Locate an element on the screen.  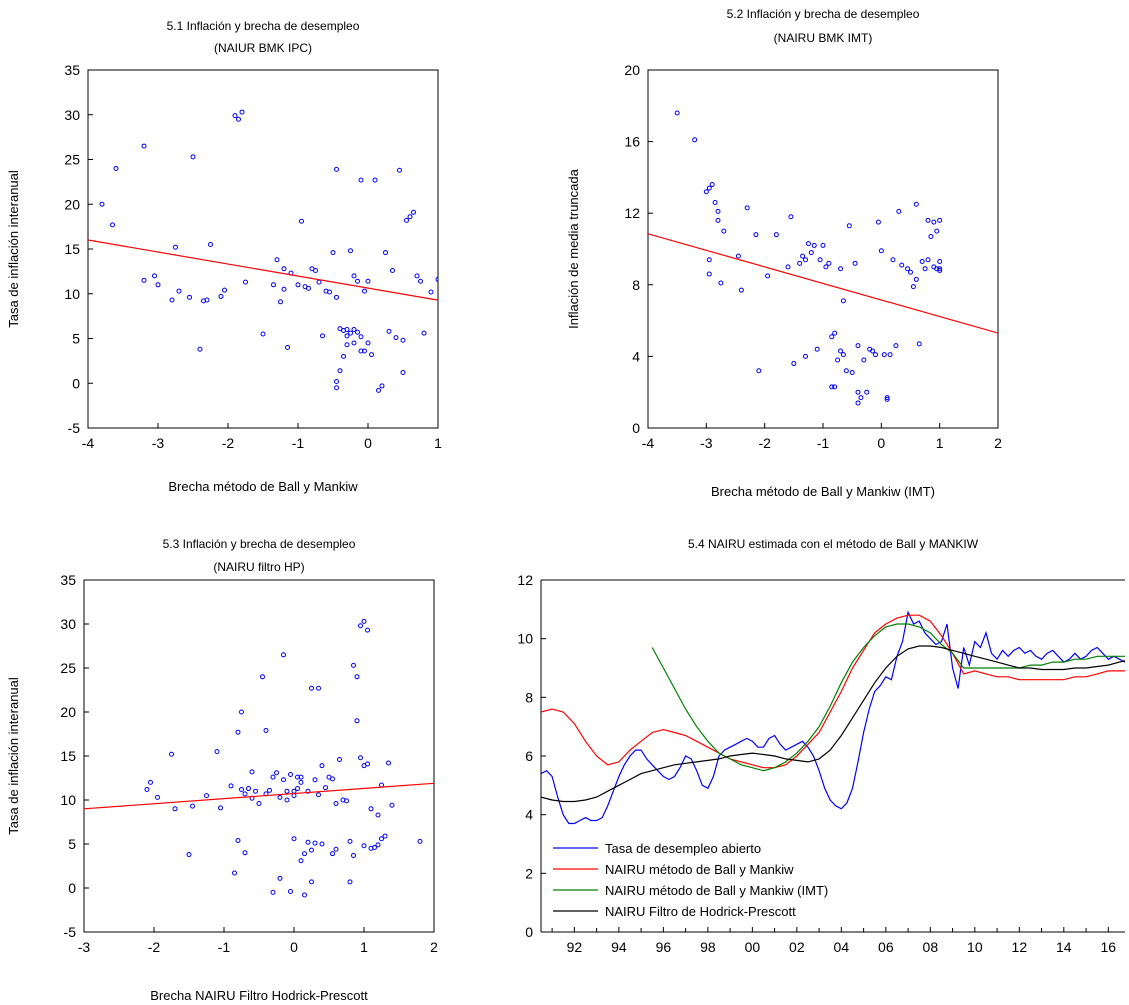
x-tick-label: 04 is located at coordinates (842, 947).